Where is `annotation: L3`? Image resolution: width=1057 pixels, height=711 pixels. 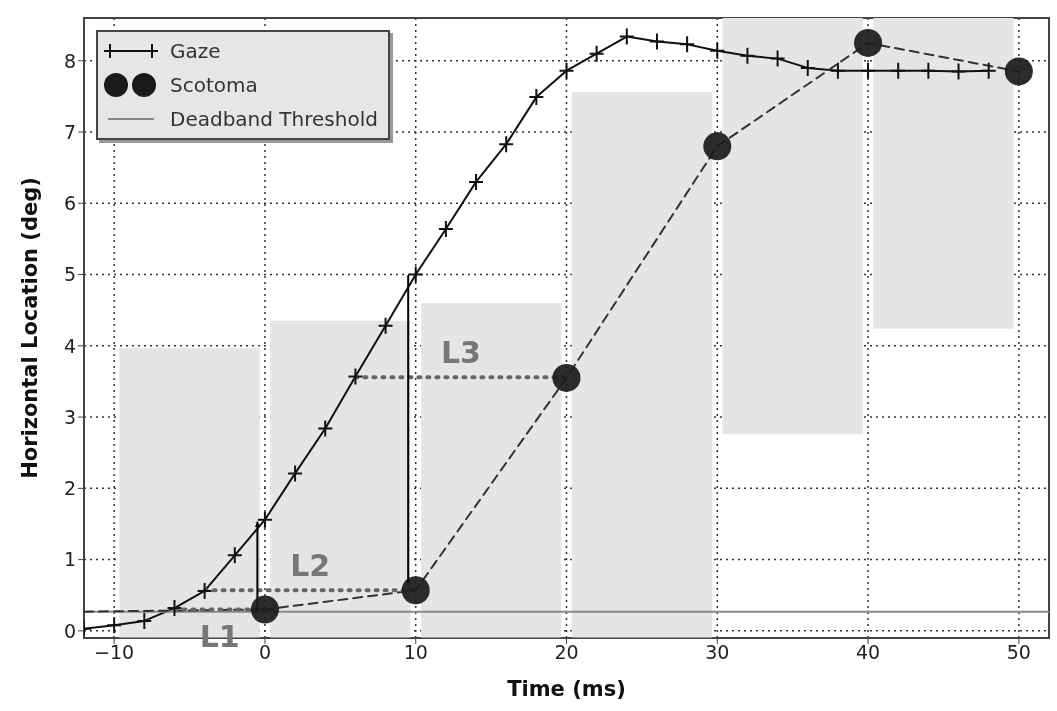
annotation: L3 is located at coordinates (460, 353).